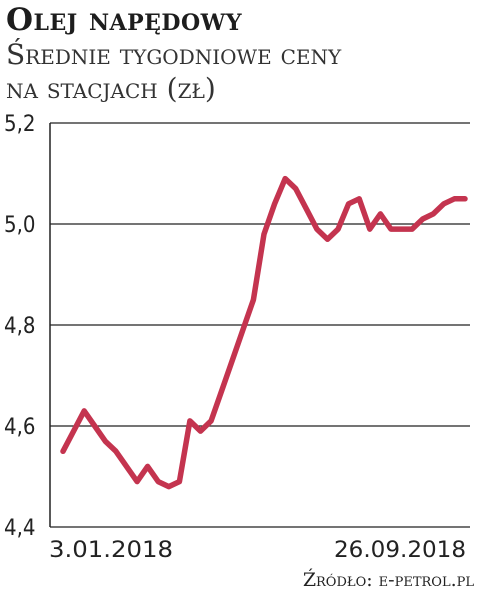 The width and height of the screenshot is (482, 593). What do you see at coordinates (174, 54) in the screenshot?
I see `subtitle-line-1: Średnie tygodniowe ceny` at bounding box center [174, 54].